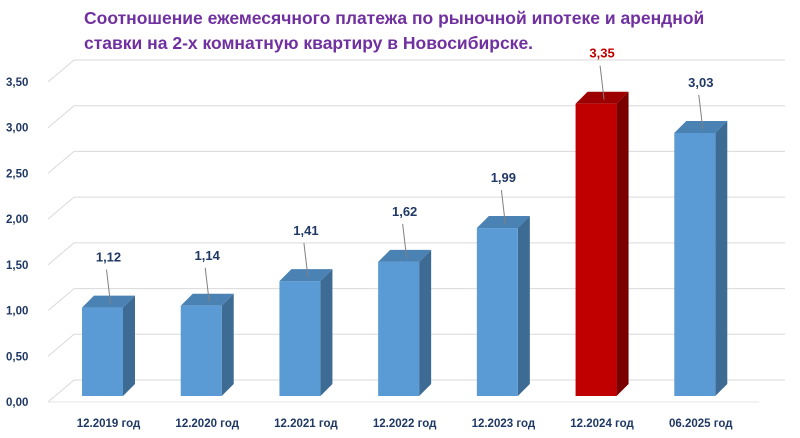  I want to click on y-tick-label: 0,00, so click(17, 403).